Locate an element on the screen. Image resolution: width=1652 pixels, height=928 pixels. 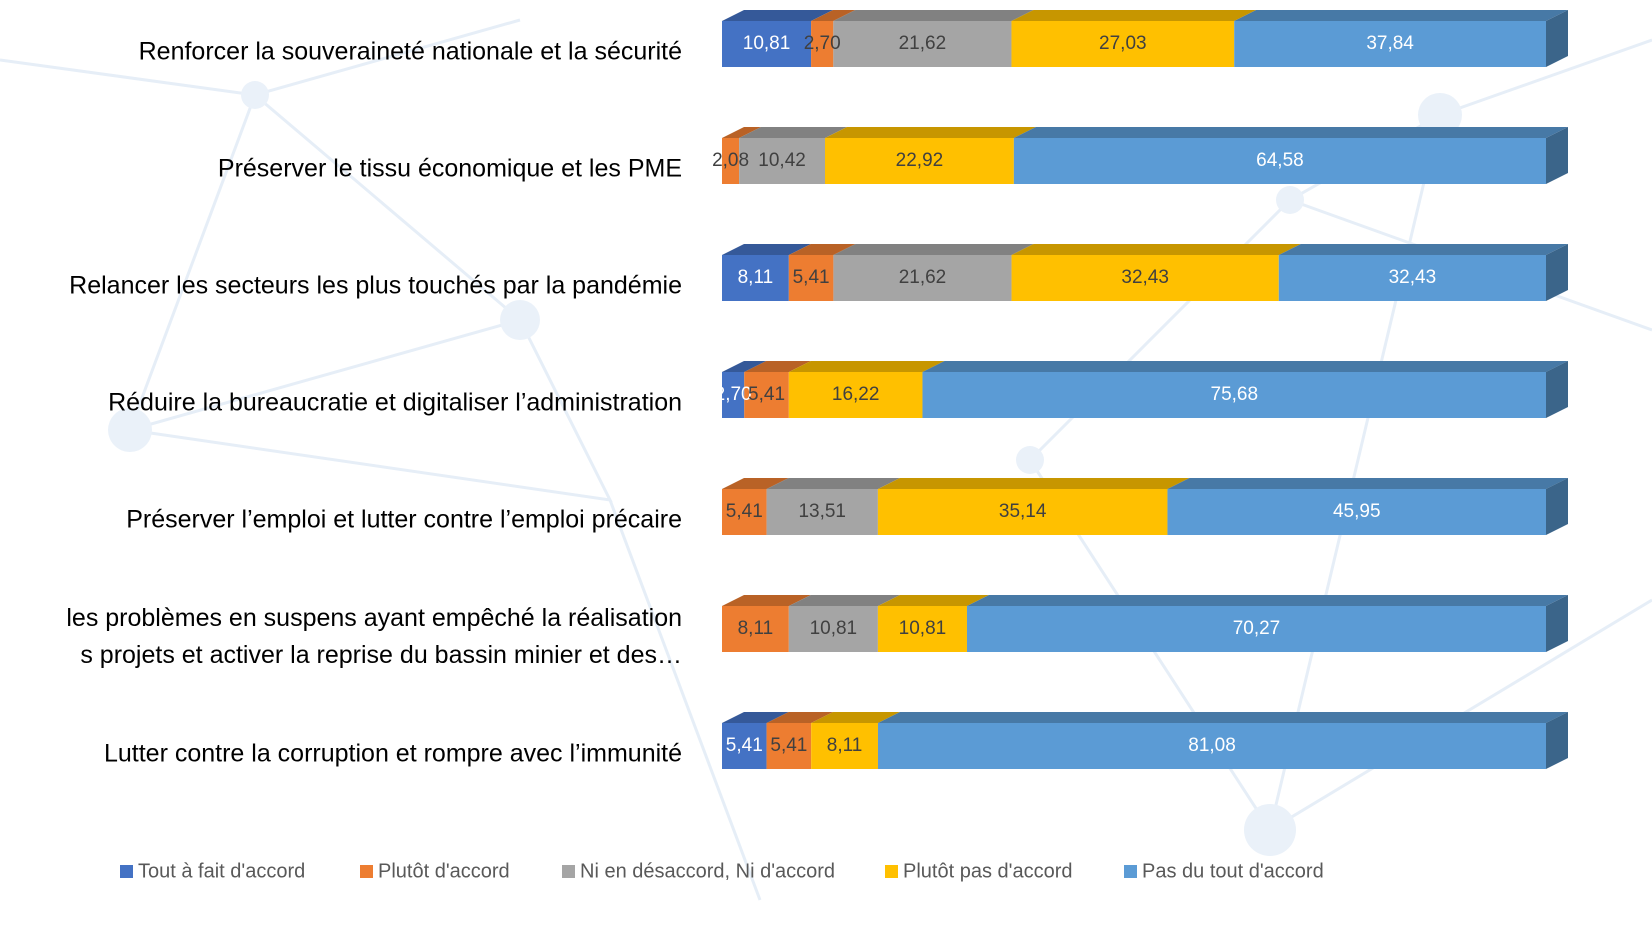
value-label: 2,08 is located at coordinates (730, 160).